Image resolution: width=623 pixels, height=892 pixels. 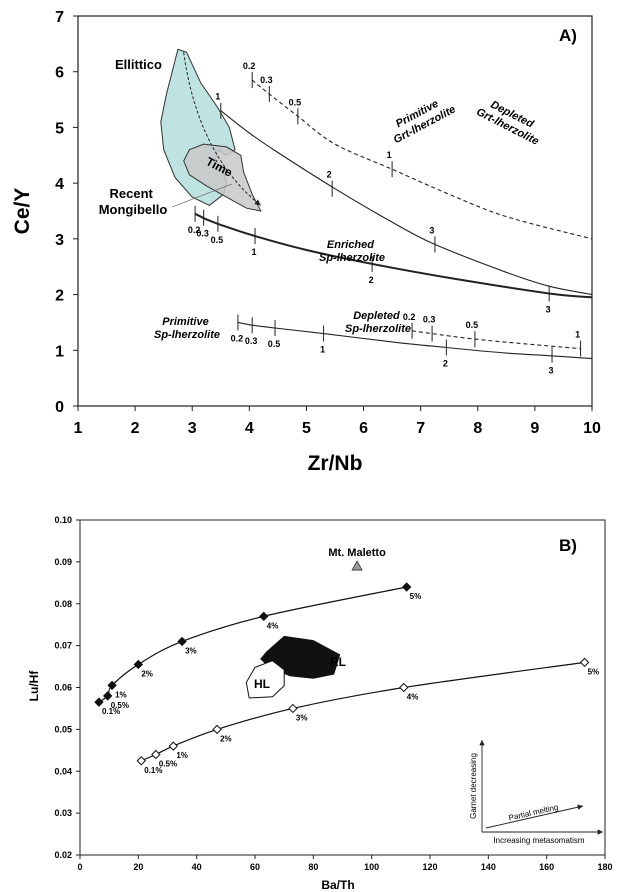 What do you see at coordinates (363, 428) in the screenshot?
I see `x-tick-label-a: 6` at bounding box center [363, 428].